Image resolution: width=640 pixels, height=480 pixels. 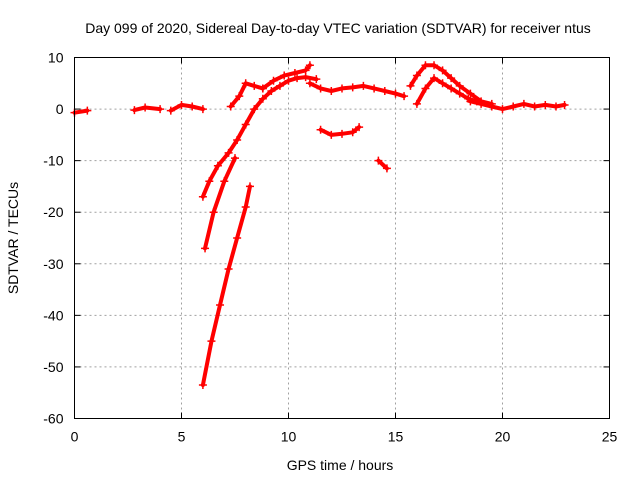 What do you see at coordinates (53, 367) in the screenshot?
I see `y-tick-label: -50` at bounding box center [53, 367].